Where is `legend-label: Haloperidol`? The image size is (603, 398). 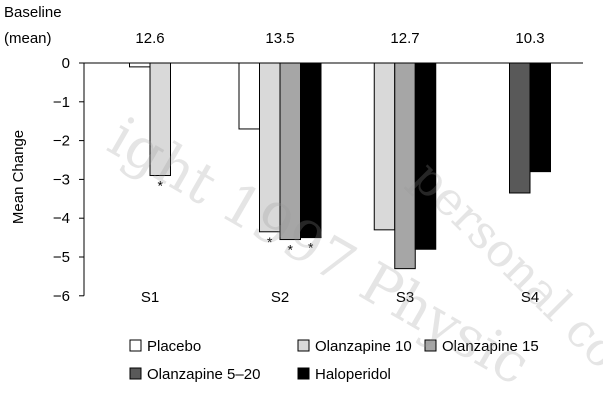
legend-label: Haloperidol is located at coordinates (353, 374).